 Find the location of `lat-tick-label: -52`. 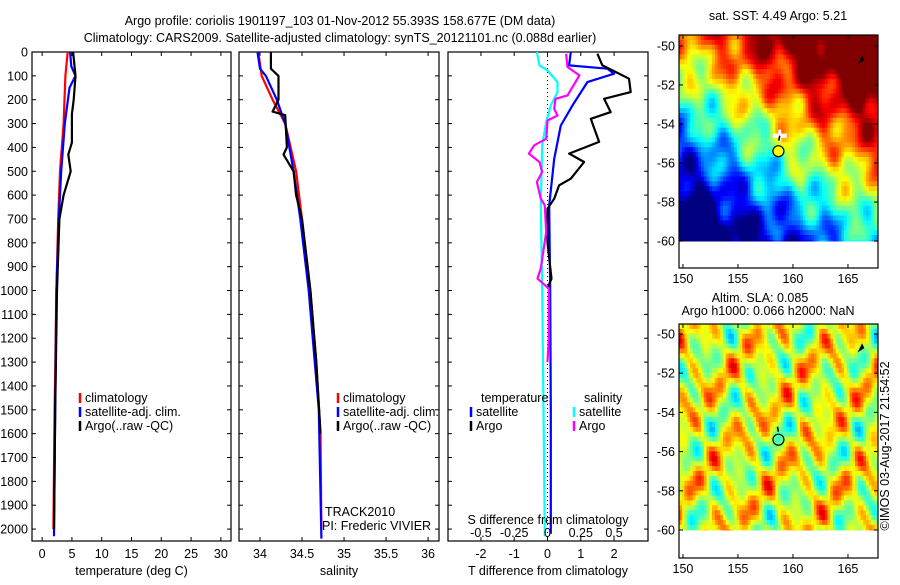

lat-tick-label: -52 is located at coordinates (666, 85).